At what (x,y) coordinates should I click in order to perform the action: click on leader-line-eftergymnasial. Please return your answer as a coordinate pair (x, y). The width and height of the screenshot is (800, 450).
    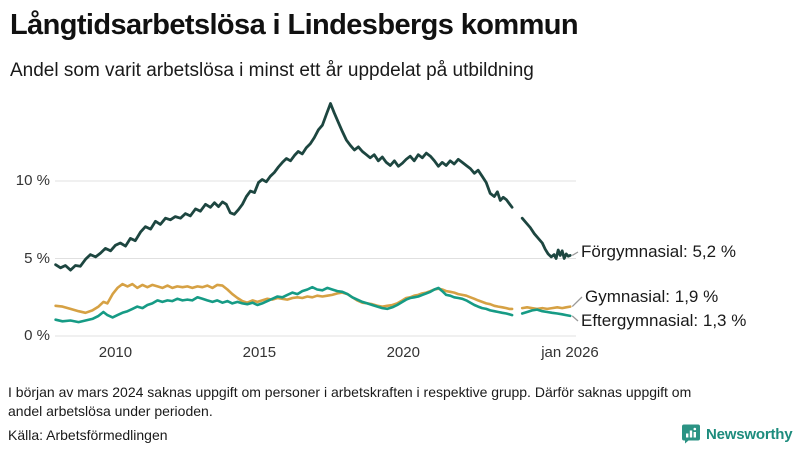
    Looking at the image, I should click on (575, 318).